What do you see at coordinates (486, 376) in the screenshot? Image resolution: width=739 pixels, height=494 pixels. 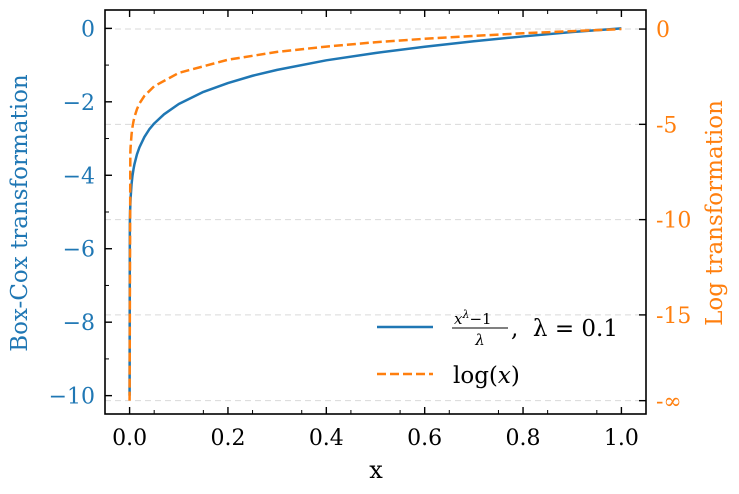 I see `legend-label-log: log(x)` at bounding box center [486, 376].